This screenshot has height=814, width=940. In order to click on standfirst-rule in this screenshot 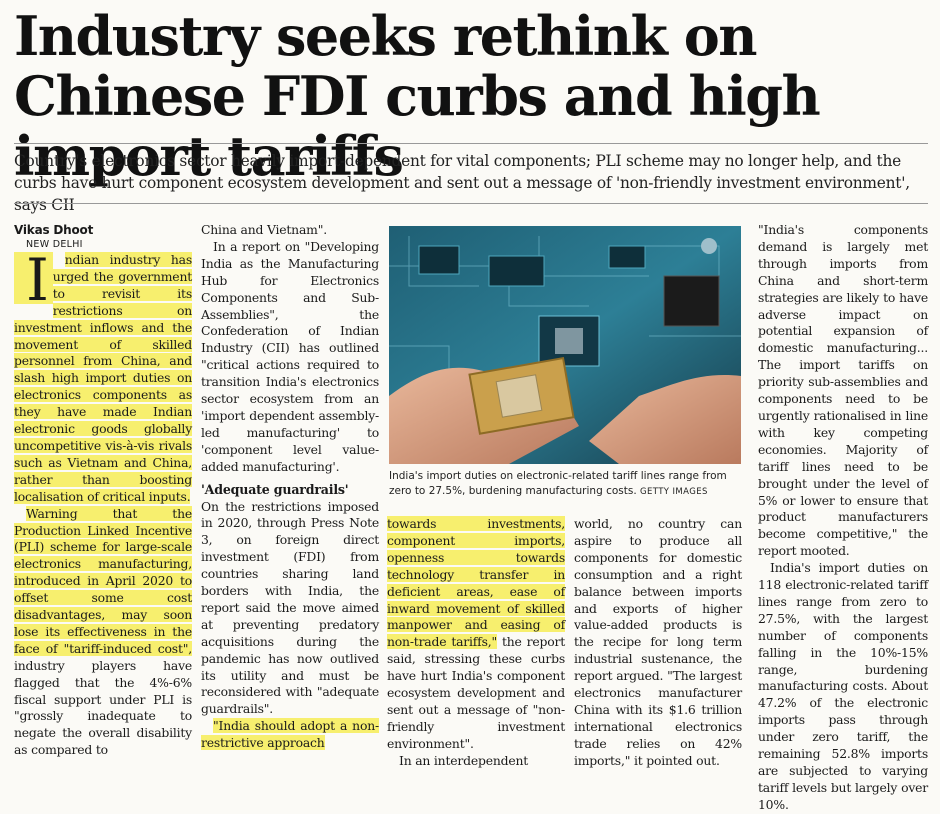, I will do `click(471, 203)`.